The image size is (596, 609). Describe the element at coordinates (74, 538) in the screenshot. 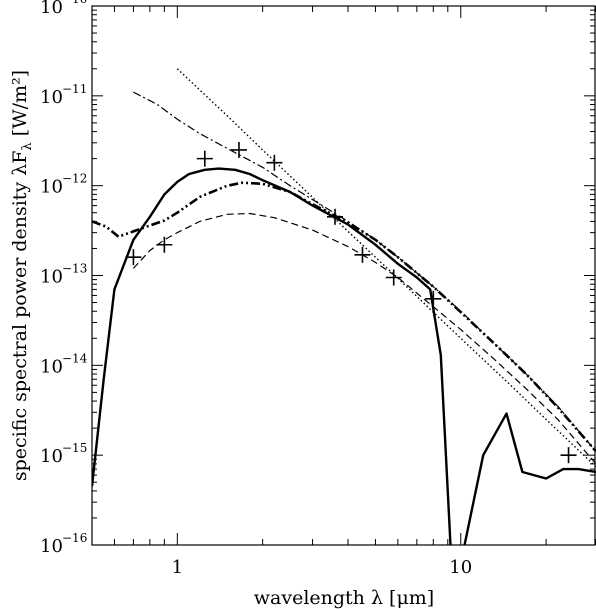

I see `y-tick-exponent: −16` at that location.